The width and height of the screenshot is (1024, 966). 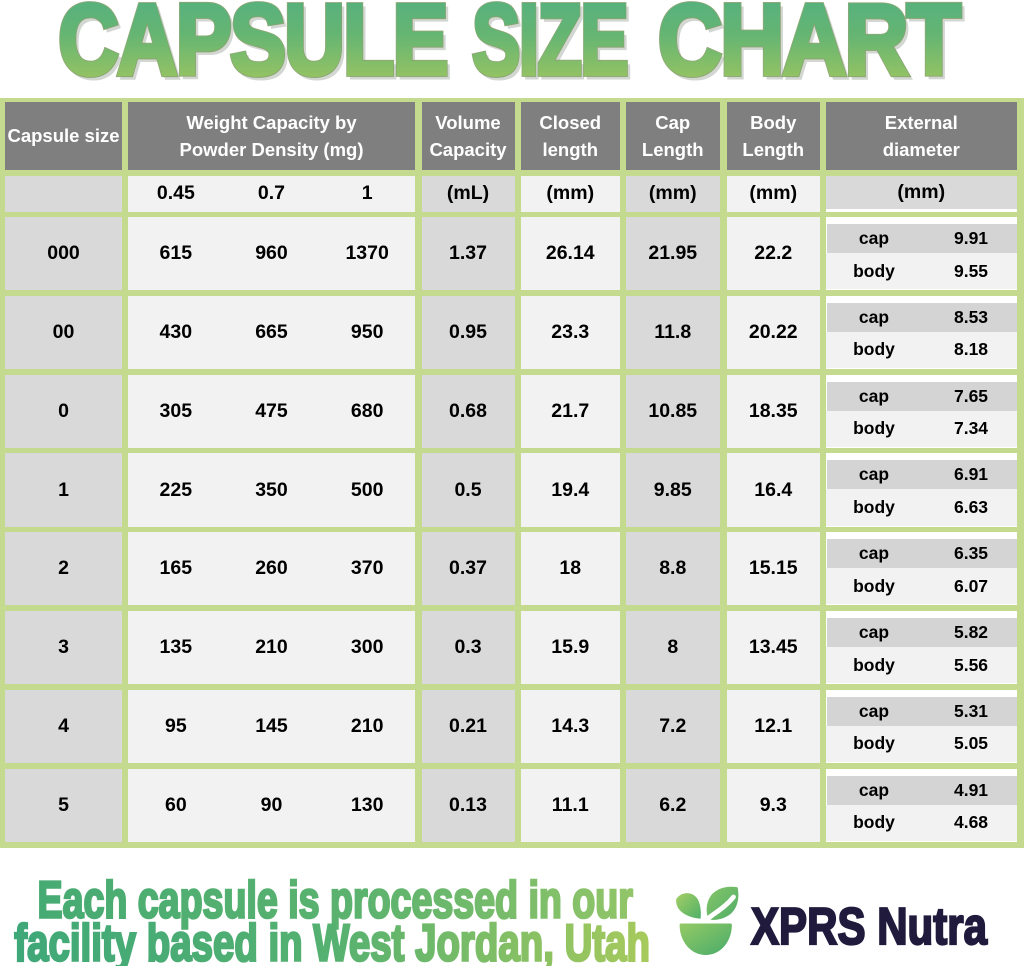 I want to click on svg-text:Each capsule is processed in o: Each capsule is processed in our, so click(x=335, y=900).